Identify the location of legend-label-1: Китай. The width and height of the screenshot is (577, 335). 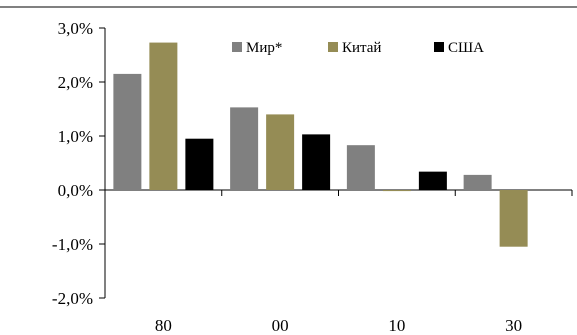
(361, 48).